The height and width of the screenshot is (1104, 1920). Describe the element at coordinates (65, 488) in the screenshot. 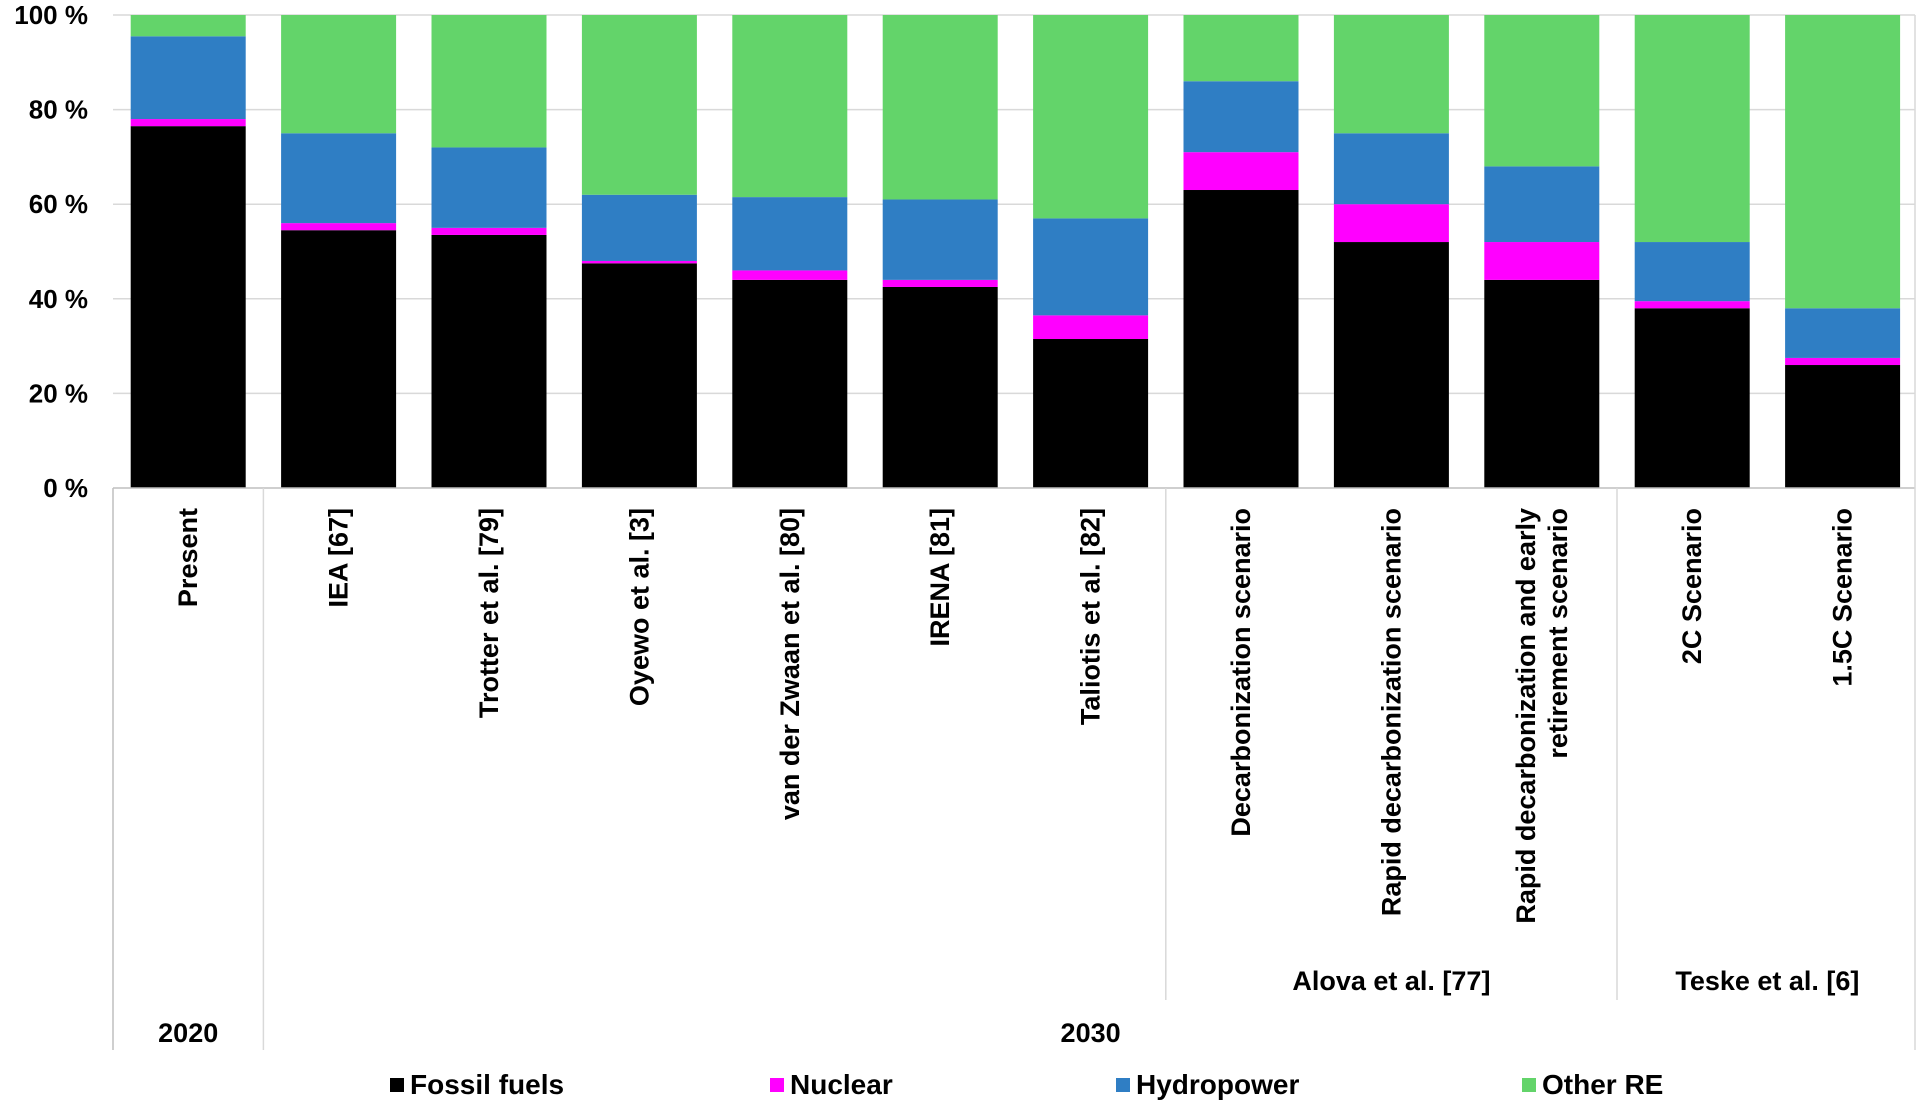

I see `y-tick-label: 0 %` at that location.